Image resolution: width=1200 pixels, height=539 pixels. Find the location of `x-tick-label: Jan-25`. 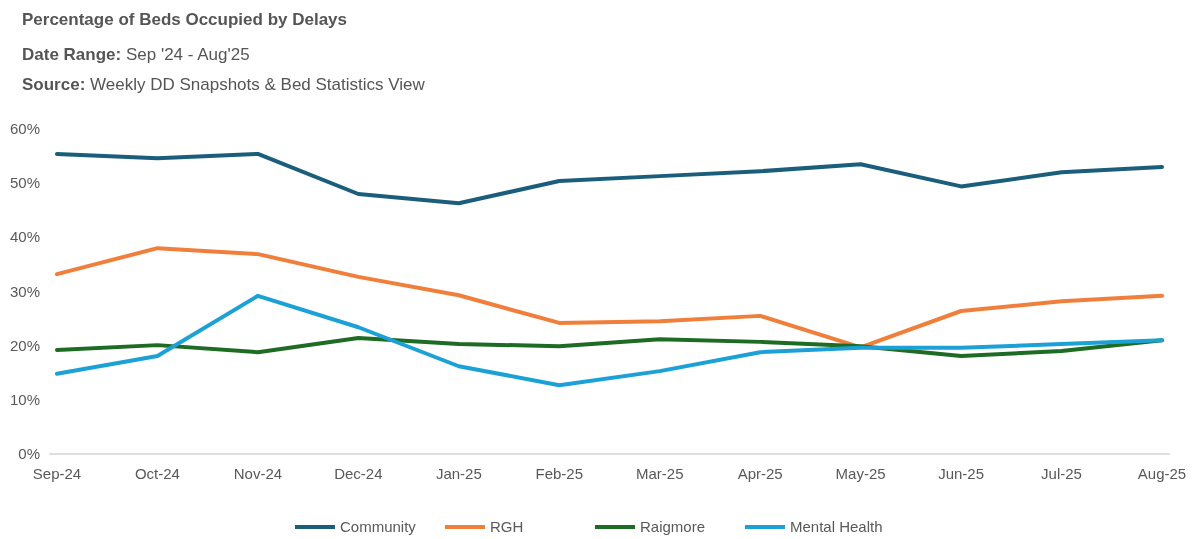

x-tick-label: Jan-25 is located at coordinates (458, 473).